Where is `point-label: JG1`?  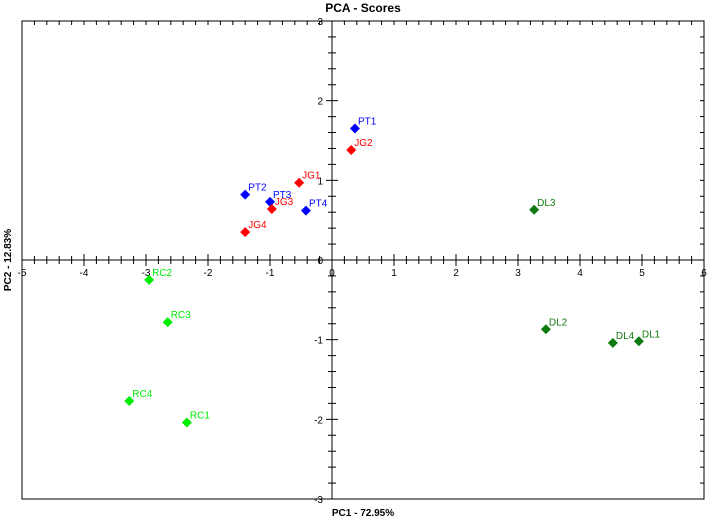
point-label: JG1 is located at coordinates (311, 176).